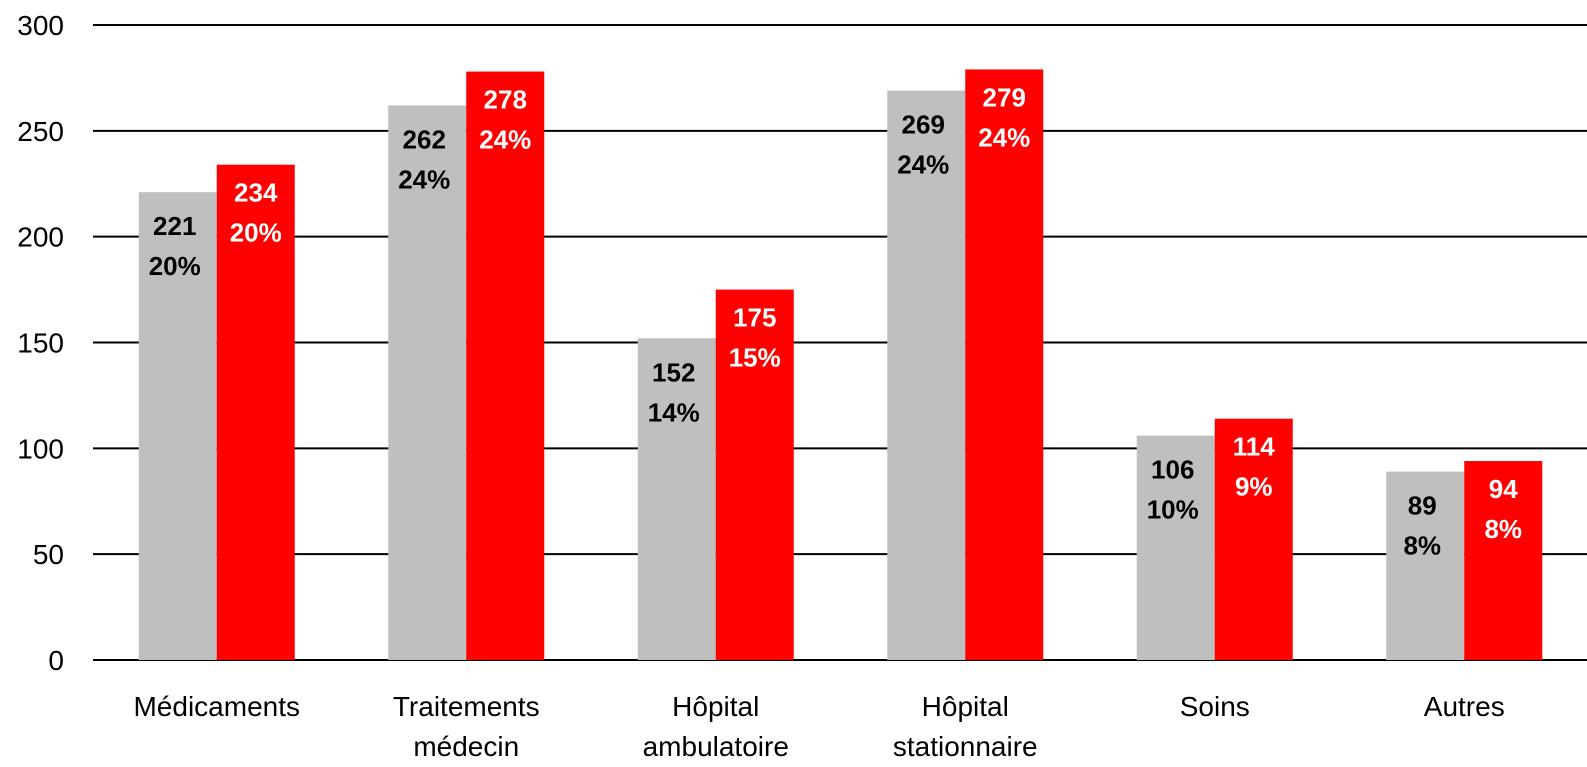 The height and width of the screenshot is (767, 1587). I want to click on bar-value-label: 262, so click(424, 139).